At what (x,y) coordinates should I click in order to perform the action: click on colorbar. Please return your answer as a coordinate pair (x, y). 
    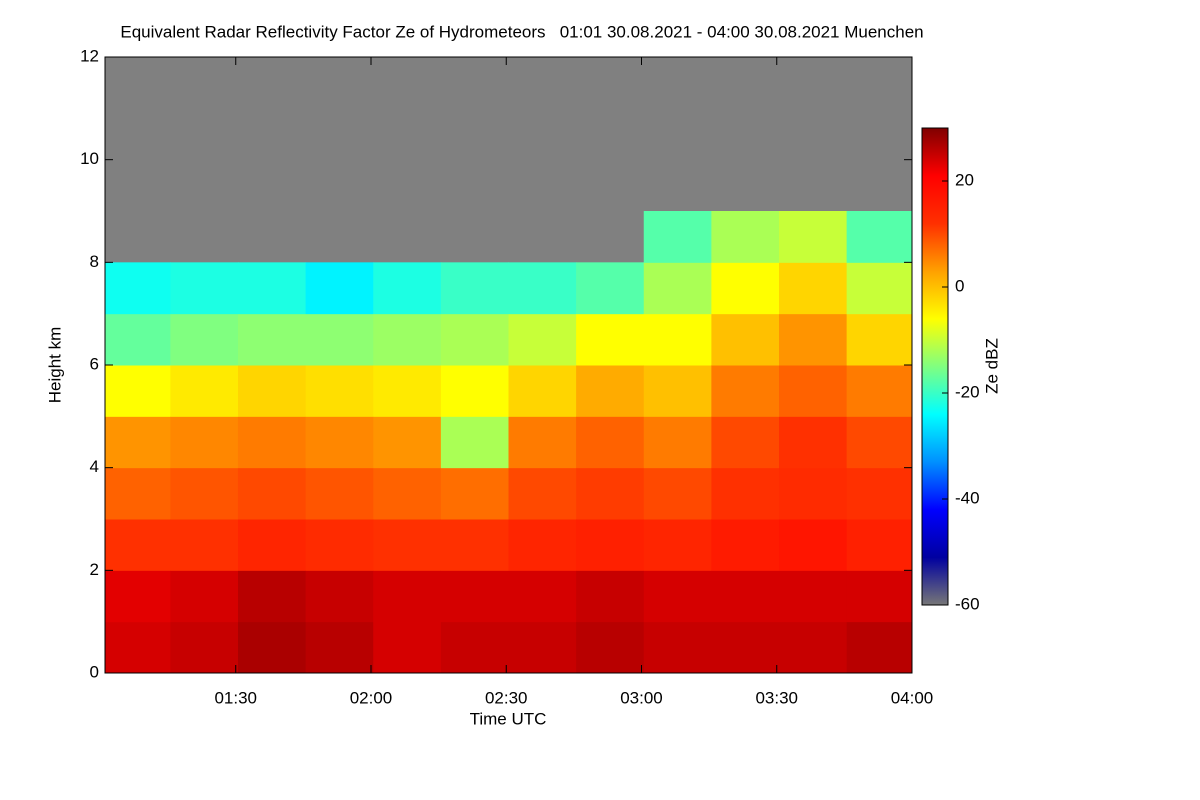
    Looking at the image, I should click on (935, 366).